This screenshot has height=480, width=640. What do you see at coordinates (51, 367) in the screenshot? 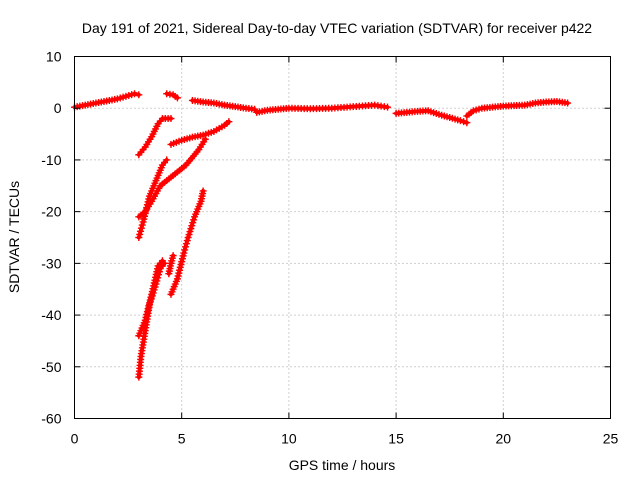
I see `y-tick-label: -50` at bounding box center [51, 367].